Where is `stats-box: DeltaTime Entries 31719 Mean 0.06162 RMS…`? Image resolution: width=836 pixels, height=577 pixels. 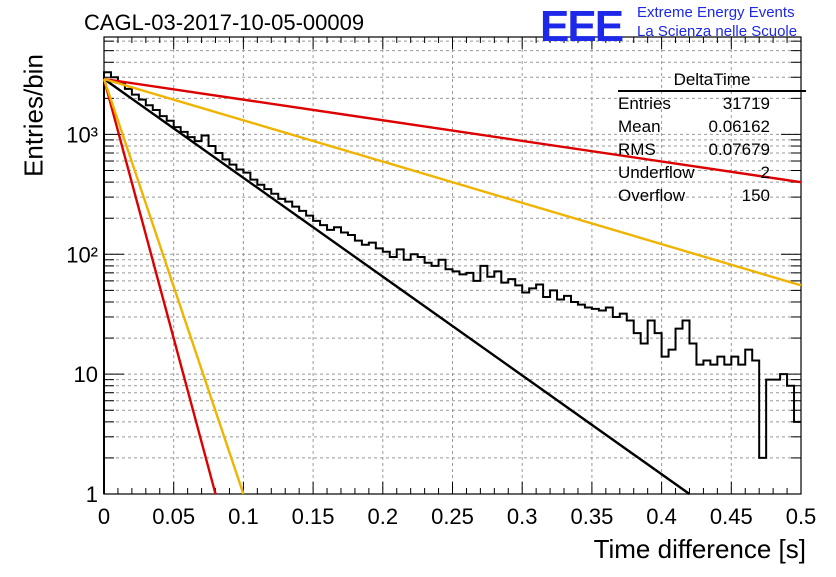
stats-box: DeltaTime Entries 31719 Mean 0.06162 RMS… is located at coordinates (708, 138).